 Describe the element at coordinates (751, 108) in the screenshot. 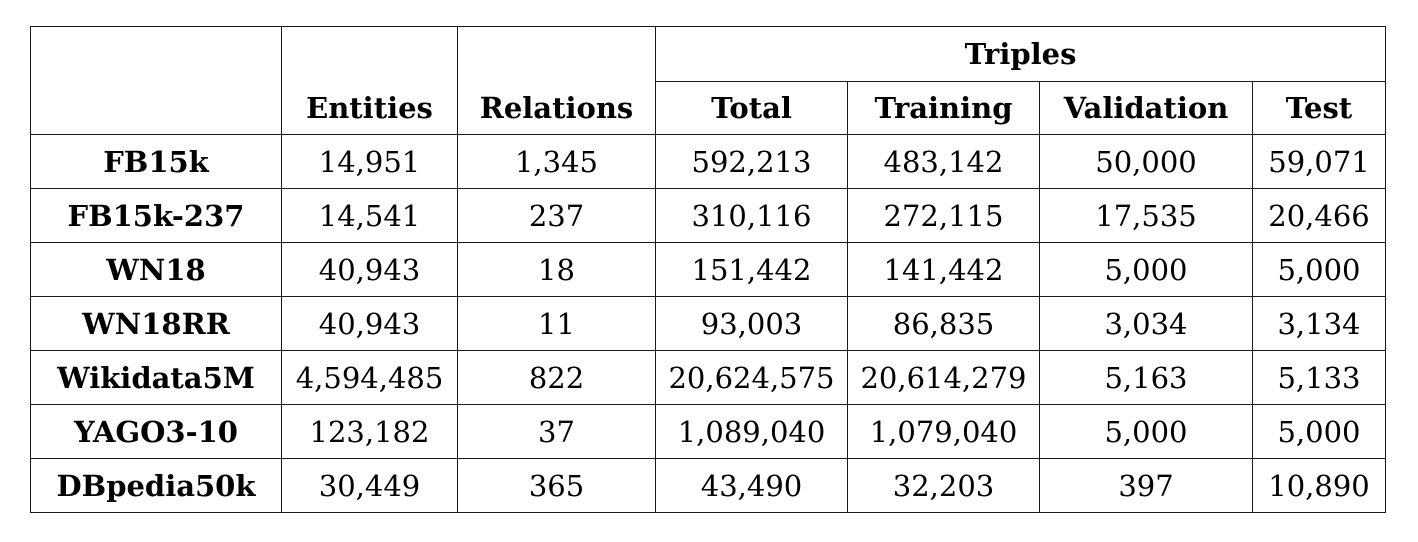

I see `column-header-total: Total` at that location.